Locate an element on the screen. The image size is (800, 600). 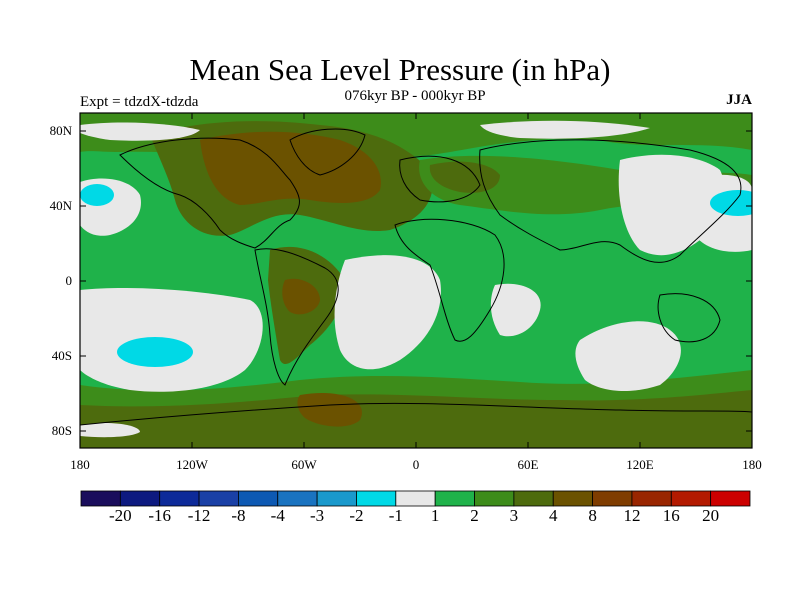
coast-australia is located at coordinates (689, 318).